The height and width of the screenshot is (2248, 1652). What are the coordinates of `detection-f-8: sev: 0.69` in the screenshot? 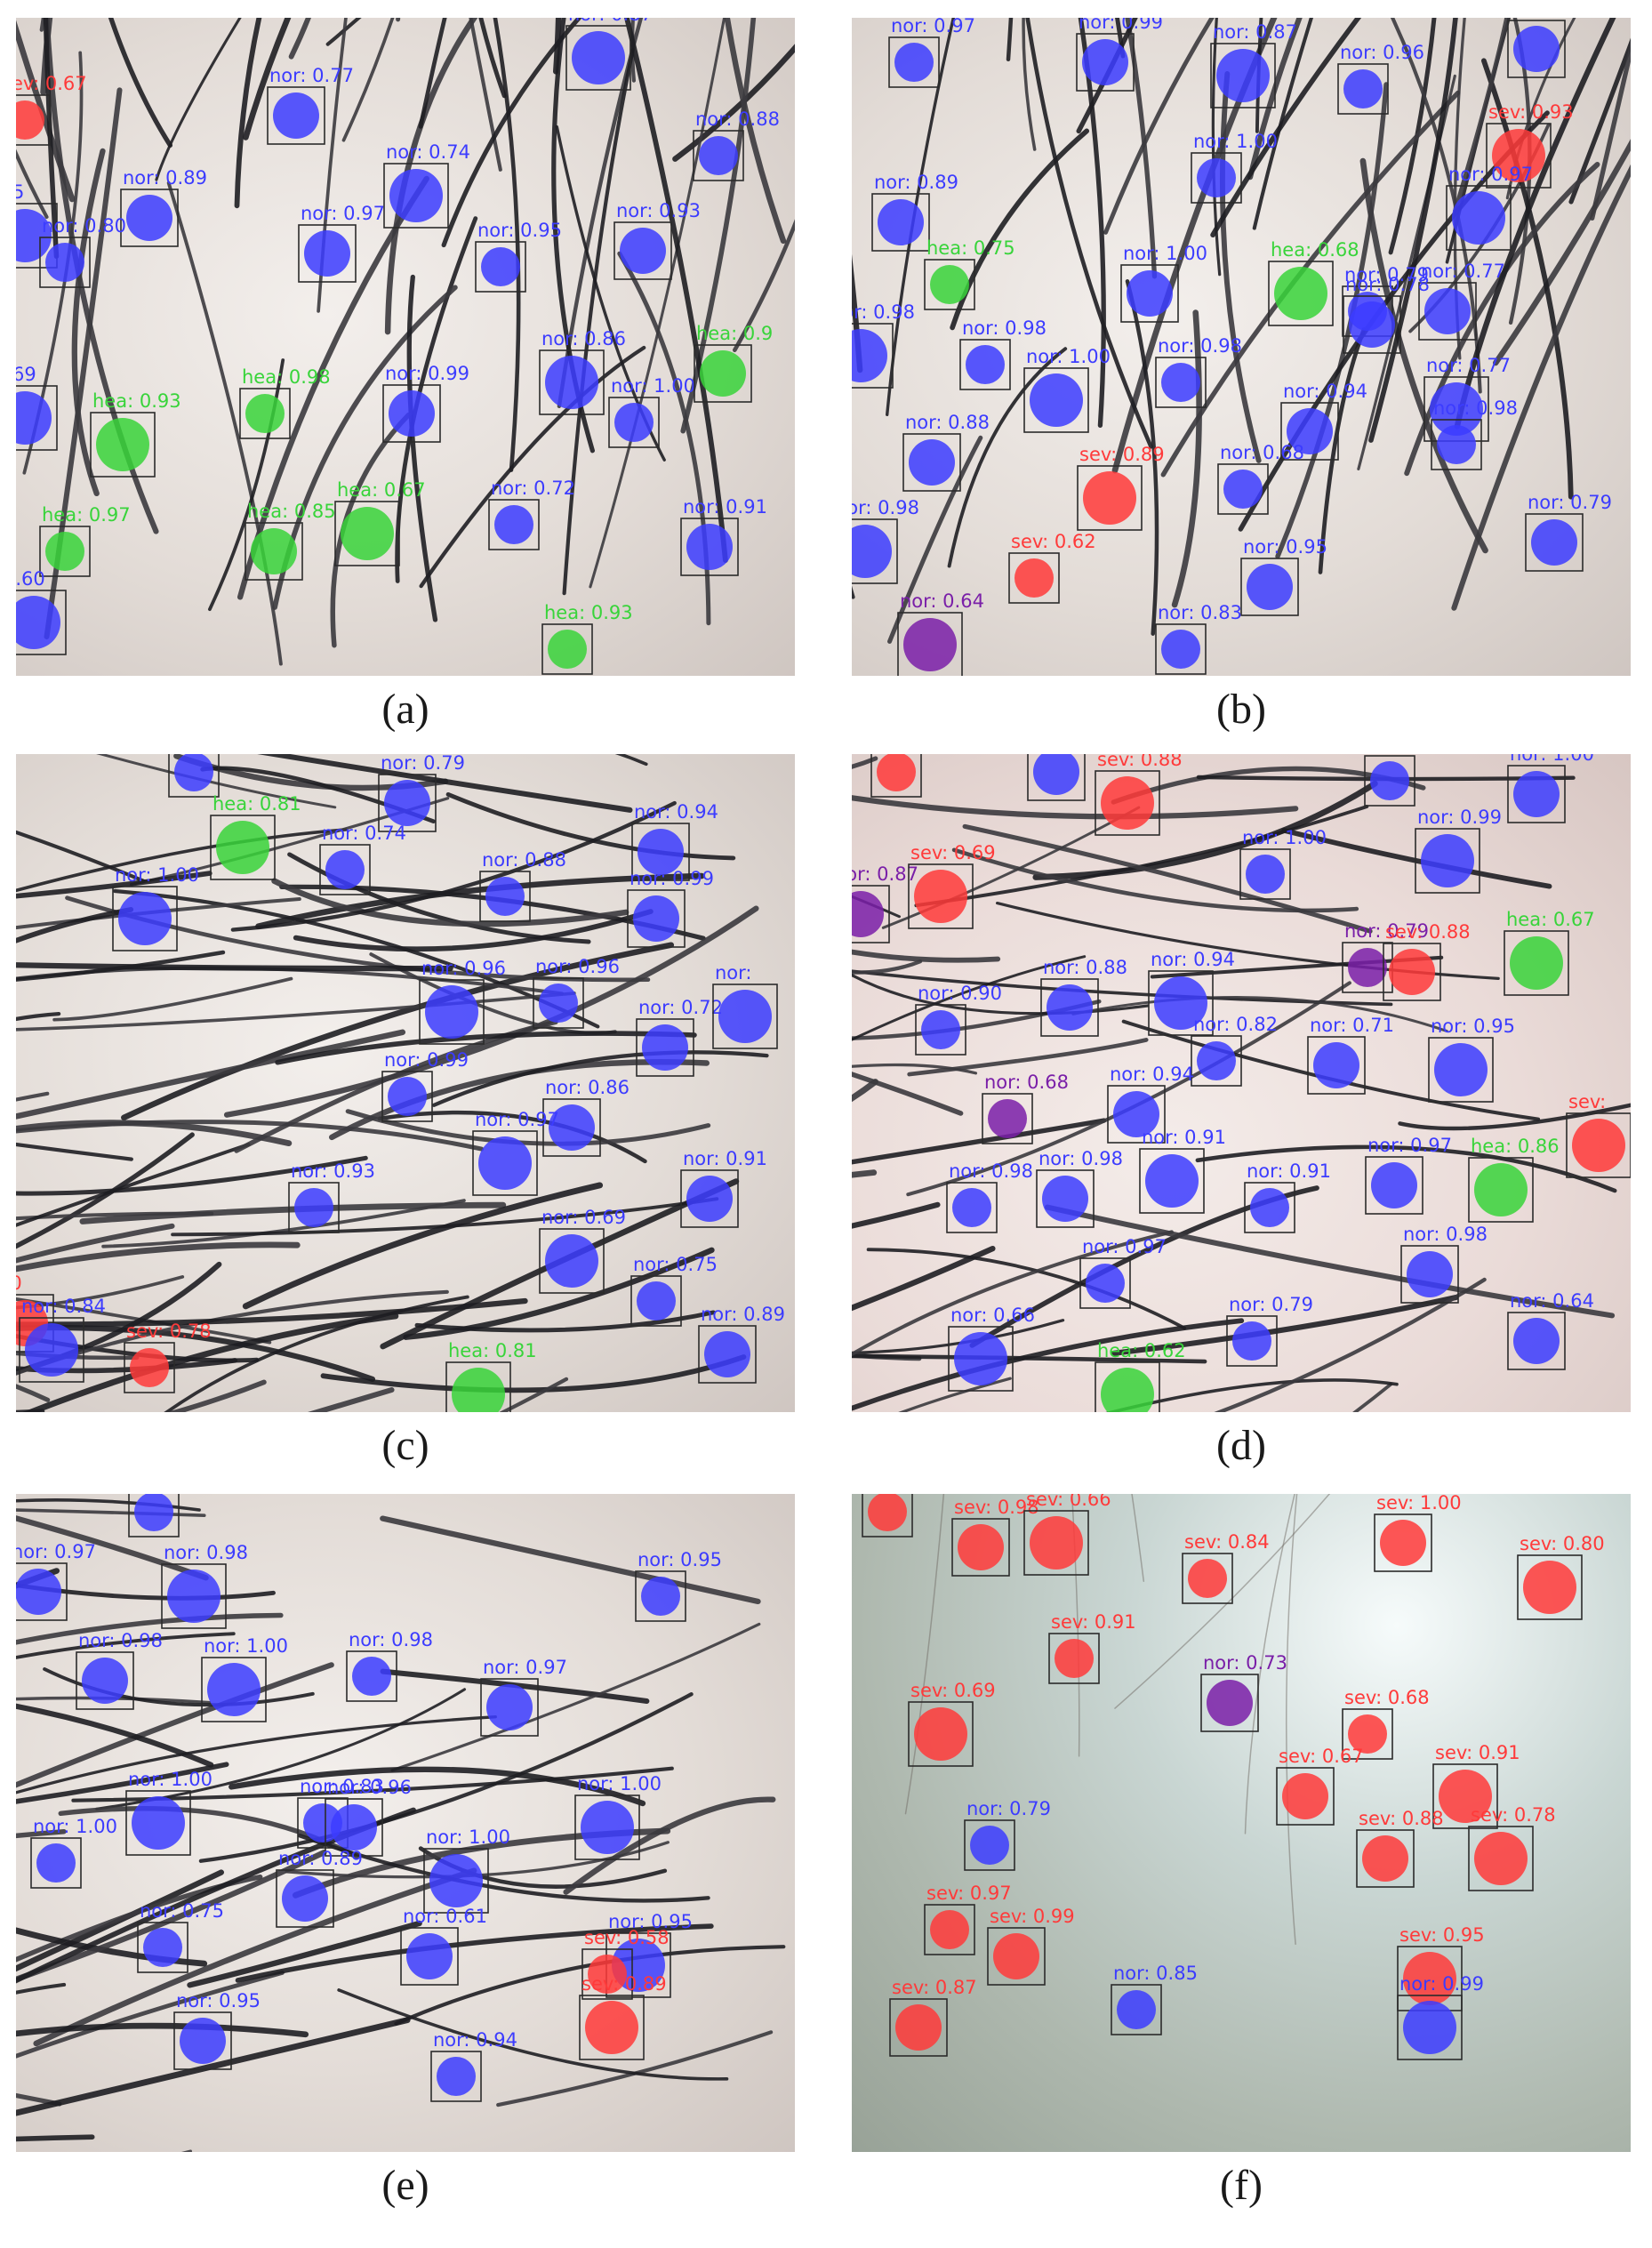 It's located at (952, 1723).